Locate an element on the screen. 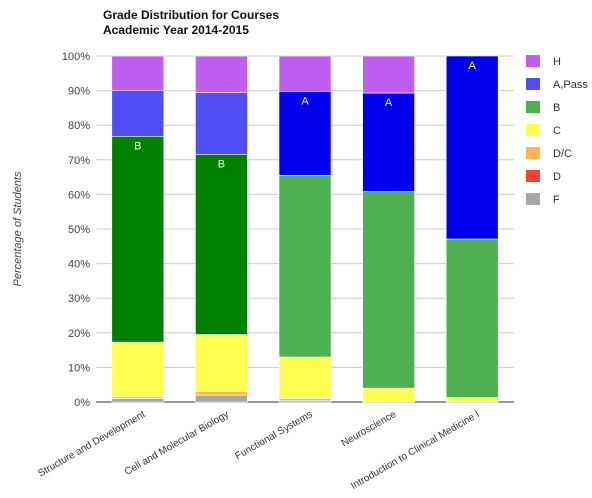  x-tick-label-introduction-to-clinical-medicine-i: Introduction to Clinical Medicine I is located at coordinates (415, 450).